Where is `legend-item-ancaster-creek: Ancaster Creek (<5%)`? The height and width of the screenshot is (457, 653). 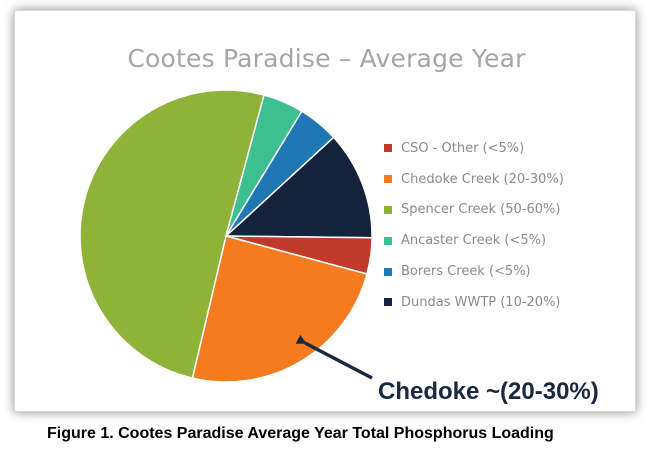 legend-item-ancaster-creek: Ancaster Creek (<5%) is located at coordinates (474, 240).